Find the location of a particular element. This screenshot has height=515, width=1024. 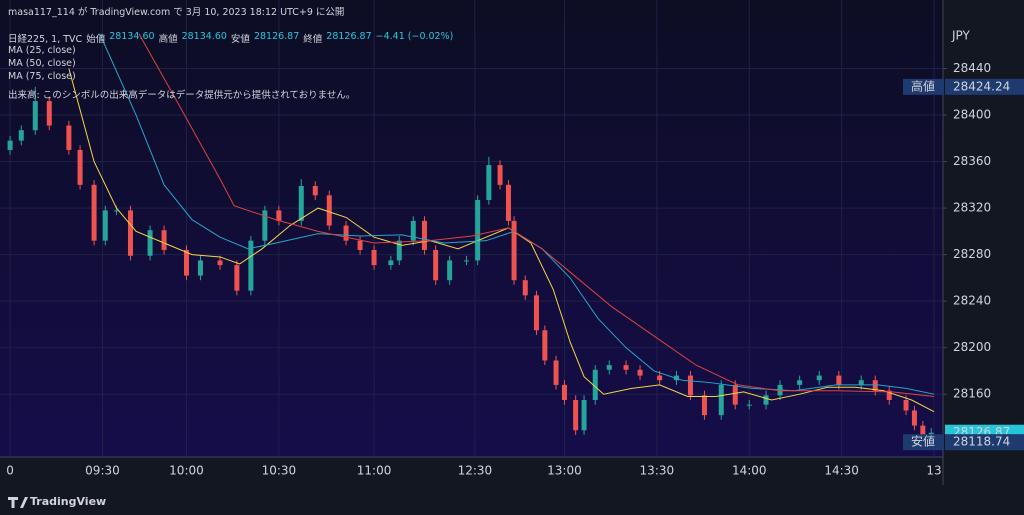

logo is located at coordinates (18, 502).